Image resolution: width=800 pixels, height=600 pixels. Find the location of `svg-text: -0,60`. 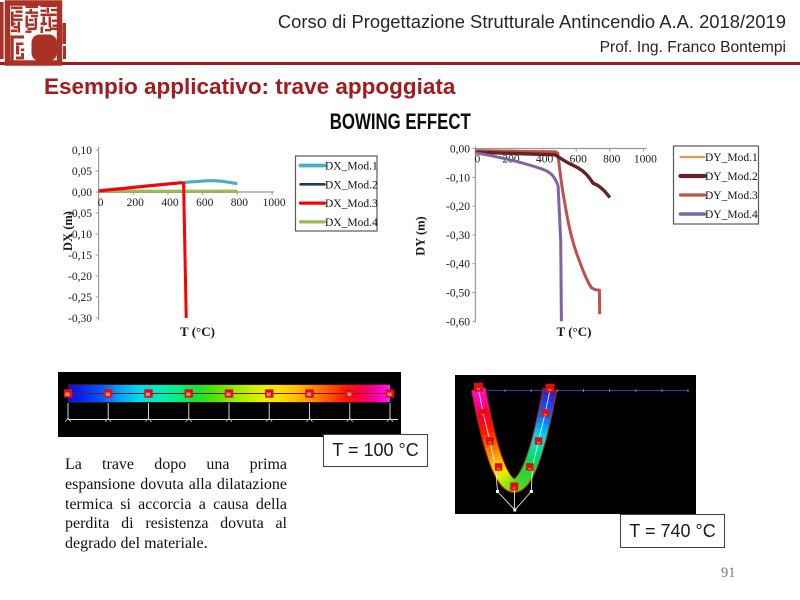

svg-text: -0,60 is located at coordinates (458, 322).